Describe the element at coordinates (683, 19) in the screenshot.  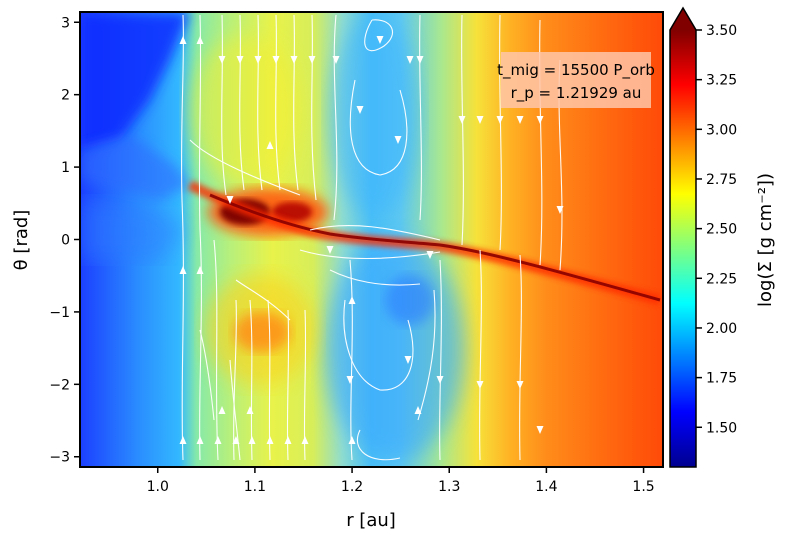
I see `colorbar-extend-arrow` at that location.